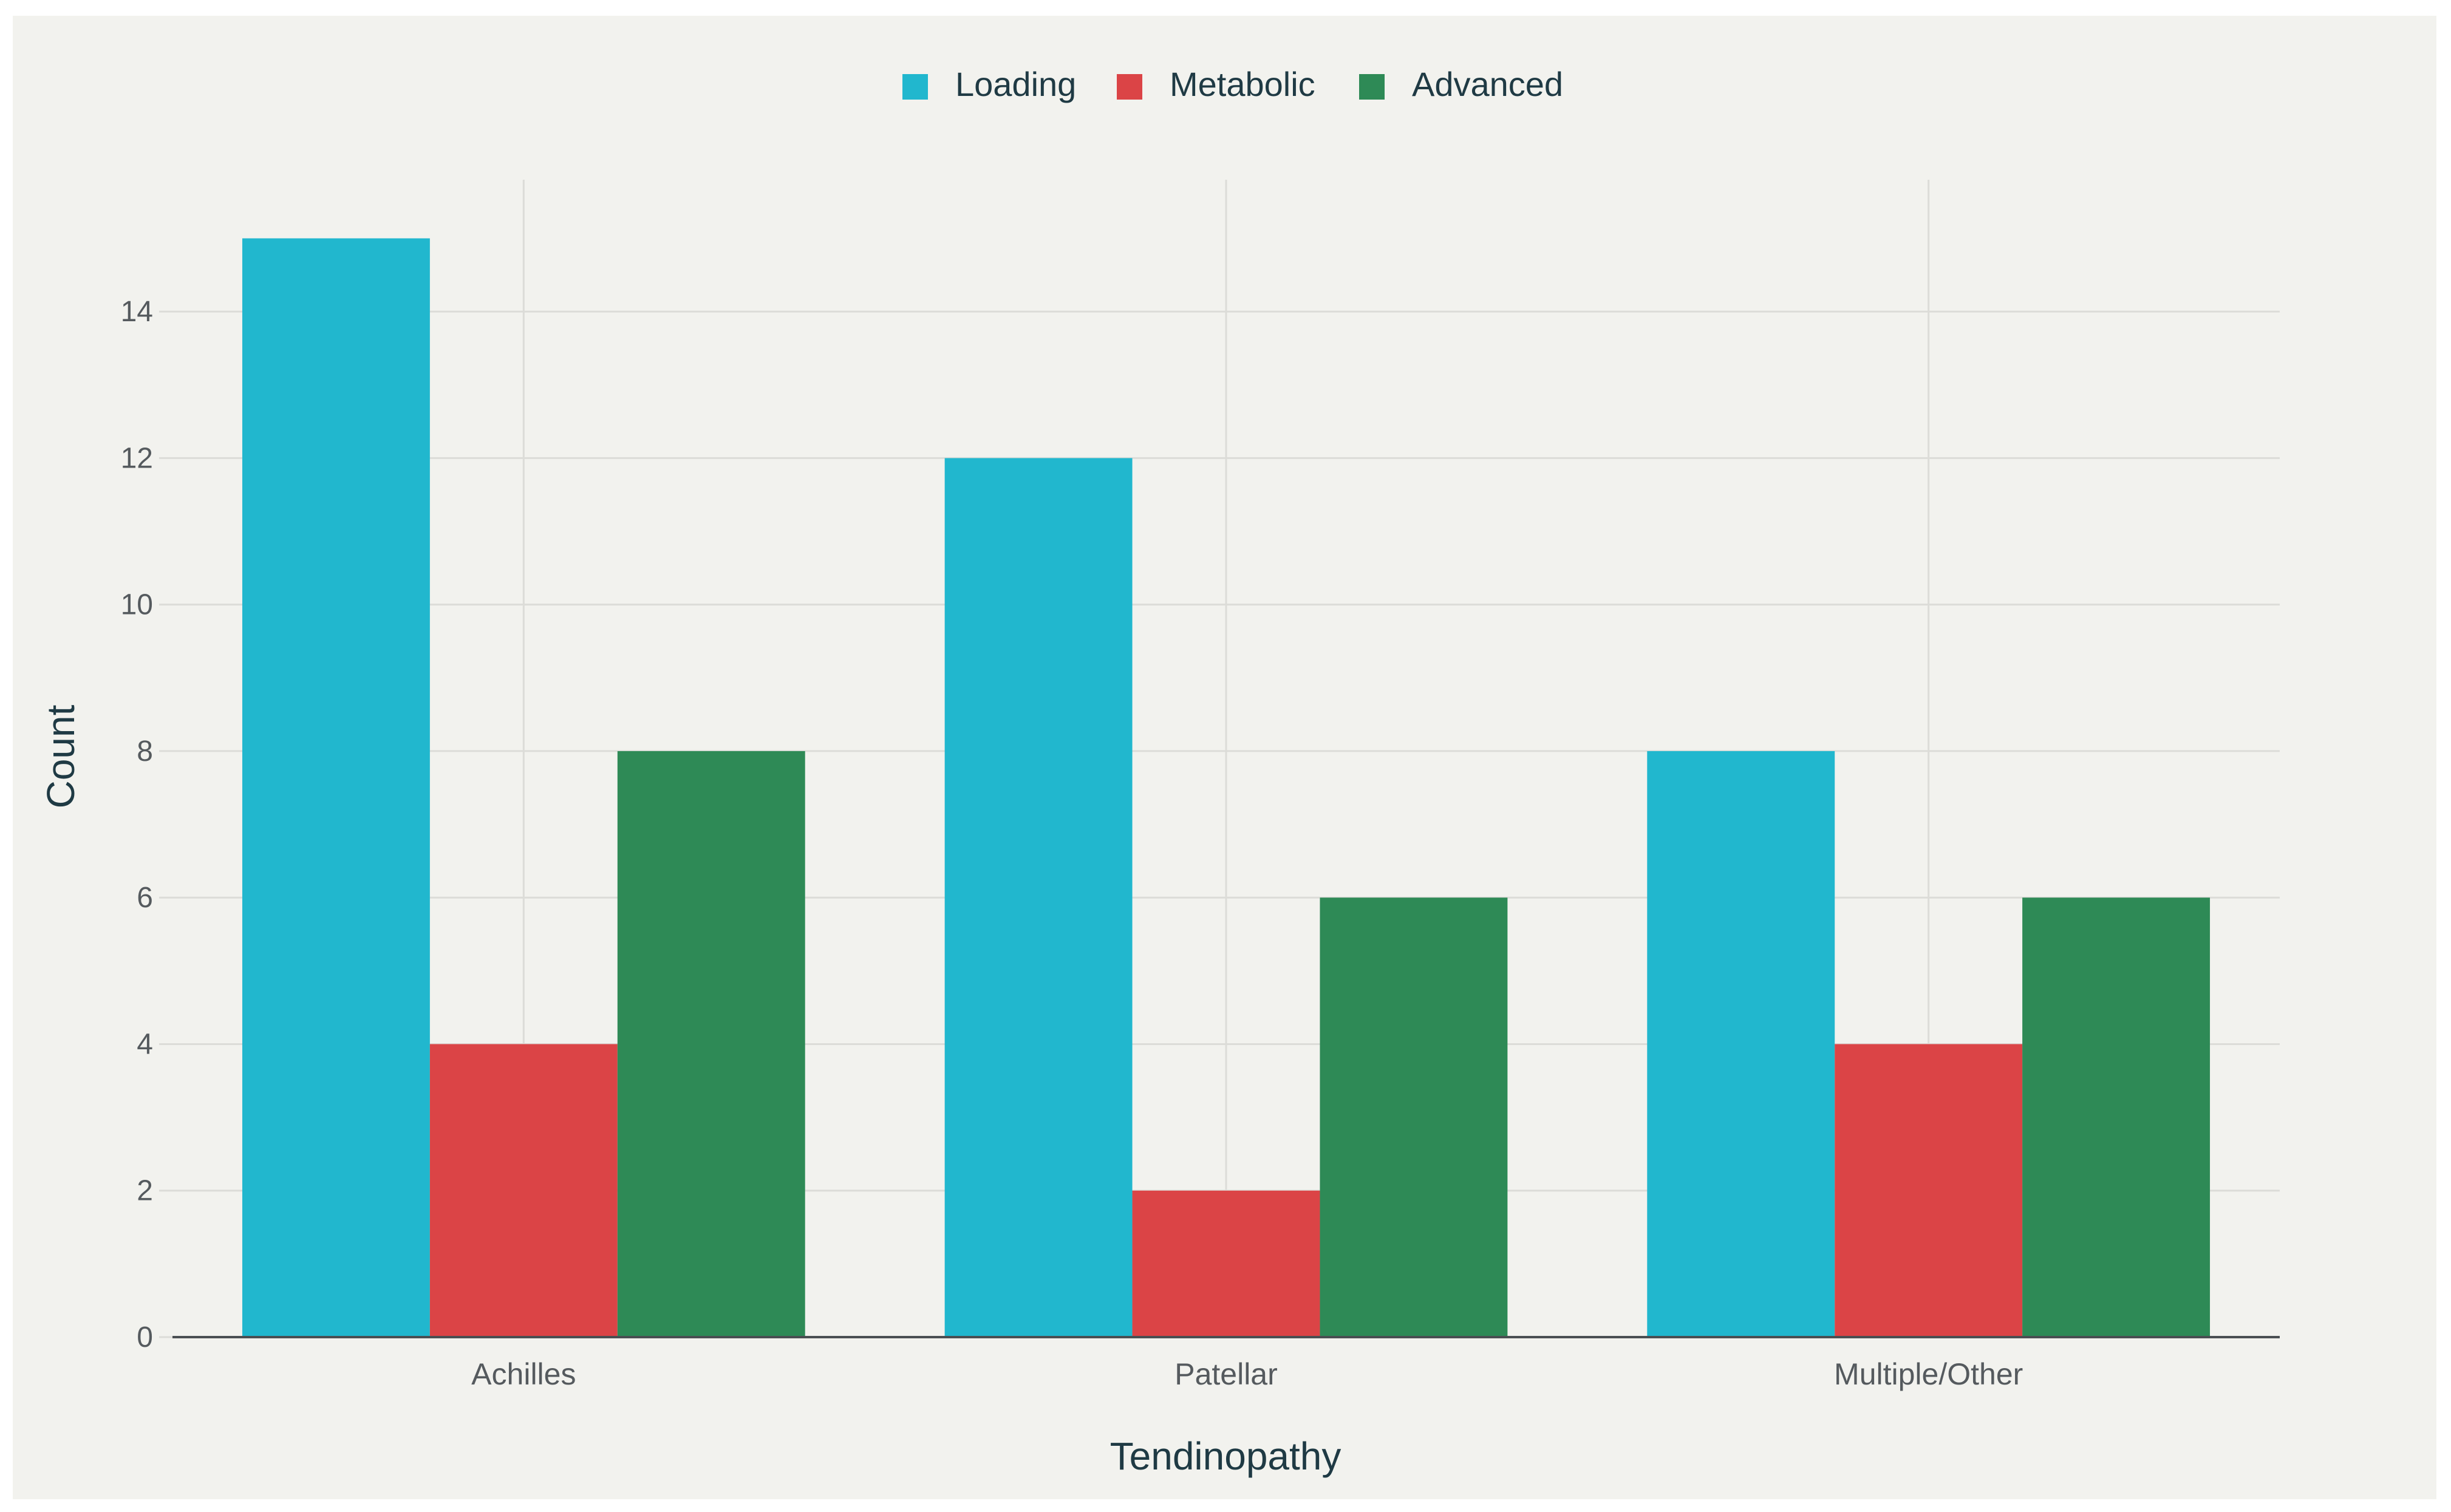 The width and height of the screenshot is (2451, 1512). I want to click on x-tick-label: Multiple/Other, so click(1928, 1374).